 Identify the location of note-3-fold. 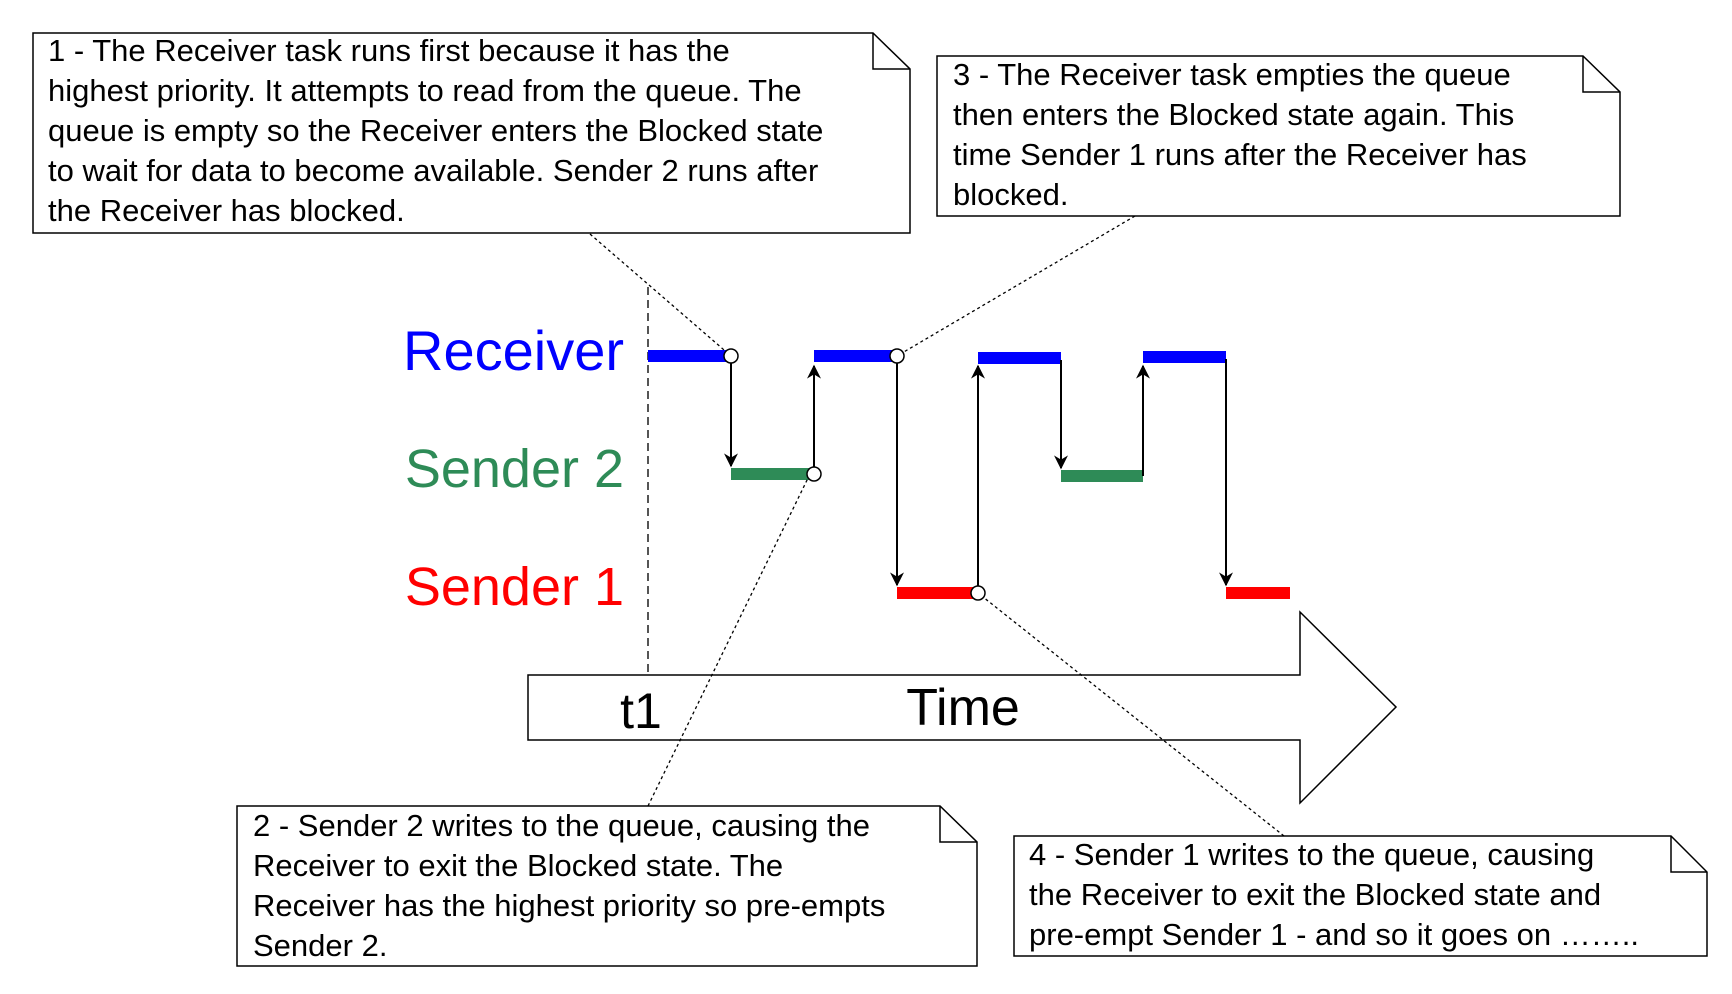
(1601, 74).